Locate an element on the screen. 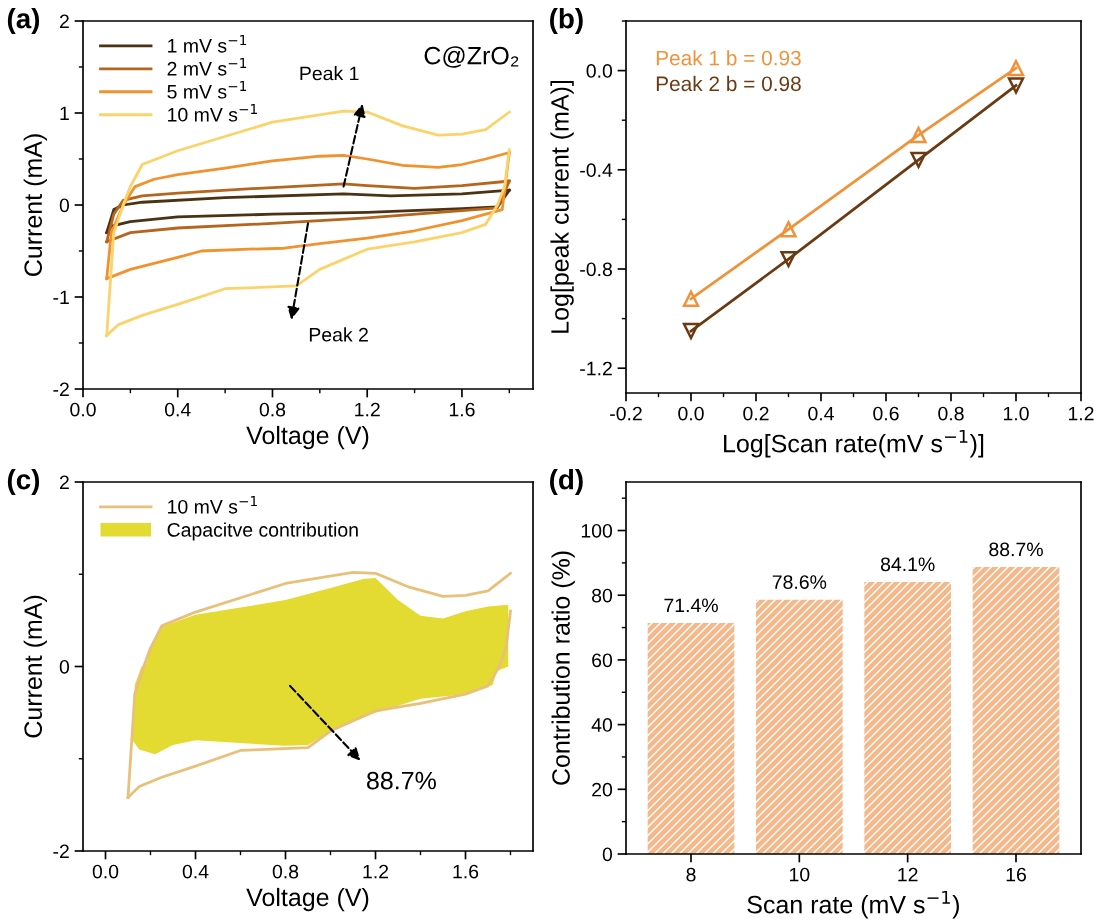 This screenshot has height=920, width=1094. data-label: 78.6% is located at coordinates (799, 582).